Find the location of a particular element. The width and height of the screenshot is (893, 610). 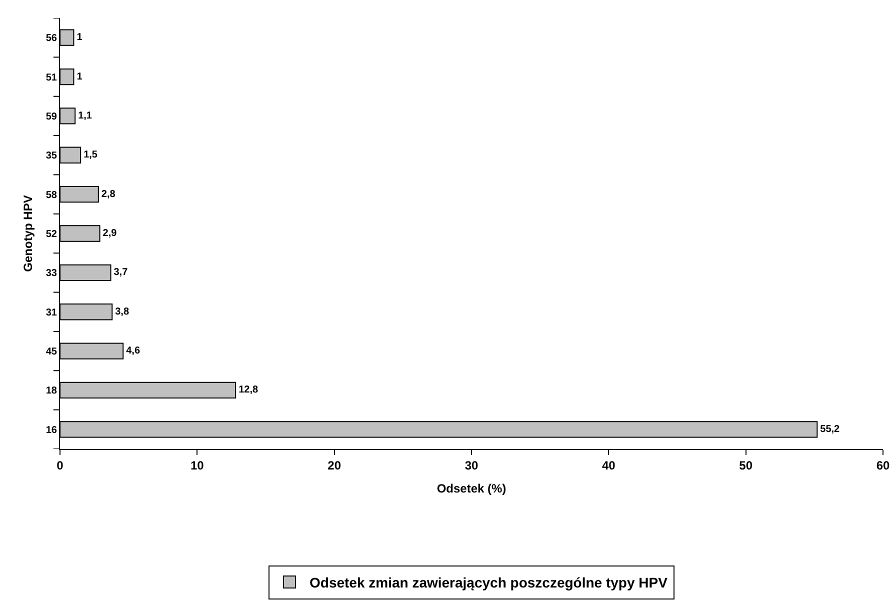

data-label: 1,5 is located at coordinates (91, 155).